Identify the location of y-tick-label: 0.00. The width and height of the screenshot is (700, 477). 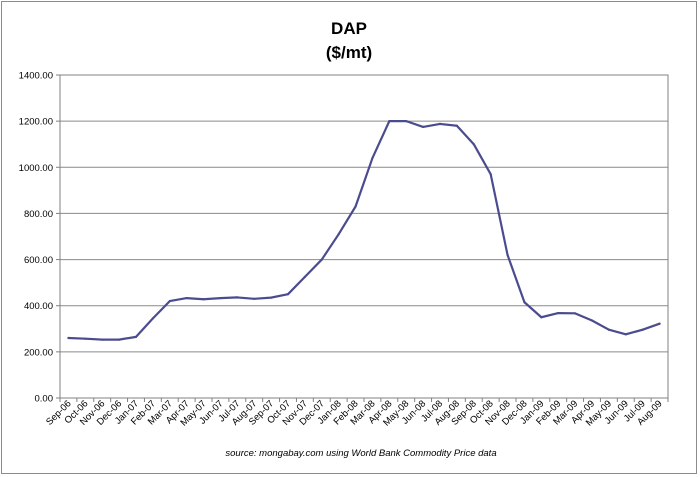
(44, 399).